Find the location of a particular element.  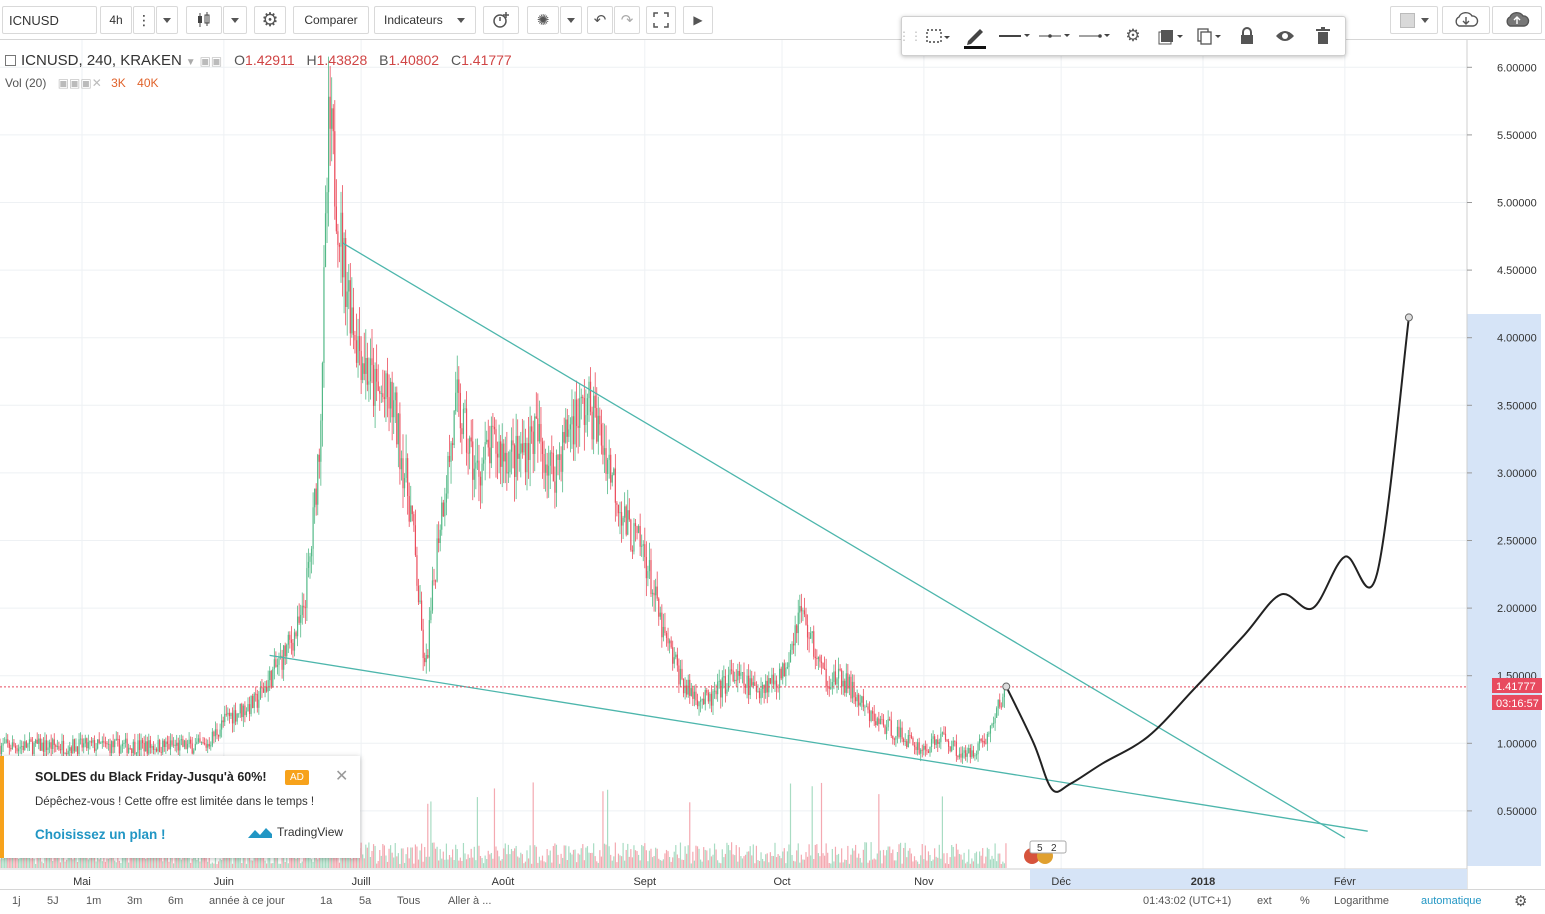

log-scale-toggle: Logarithme is located at coordinates (1362, 901).